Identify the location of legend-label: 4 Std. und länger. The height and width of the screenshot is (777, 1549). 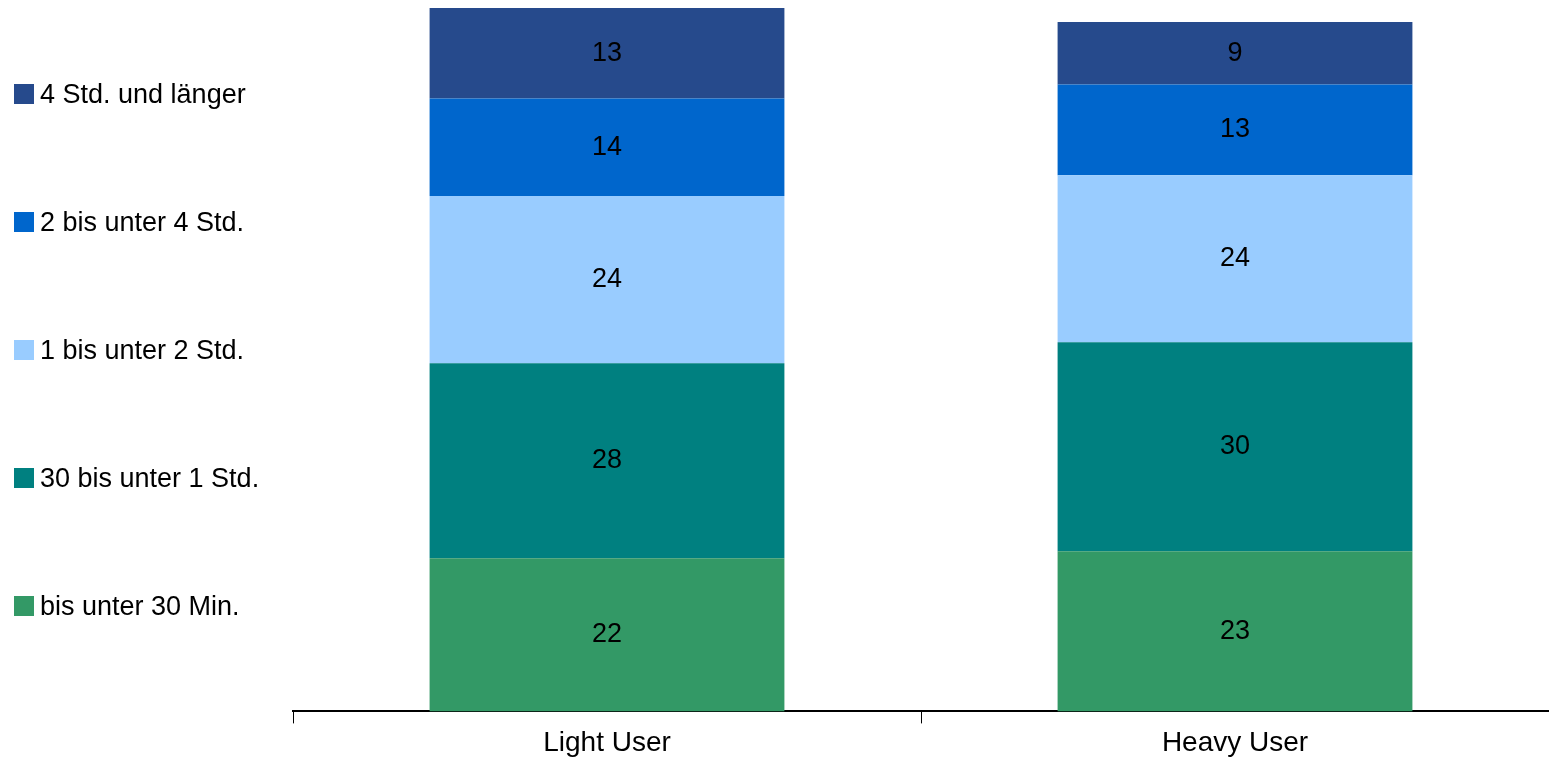
(143, 94).